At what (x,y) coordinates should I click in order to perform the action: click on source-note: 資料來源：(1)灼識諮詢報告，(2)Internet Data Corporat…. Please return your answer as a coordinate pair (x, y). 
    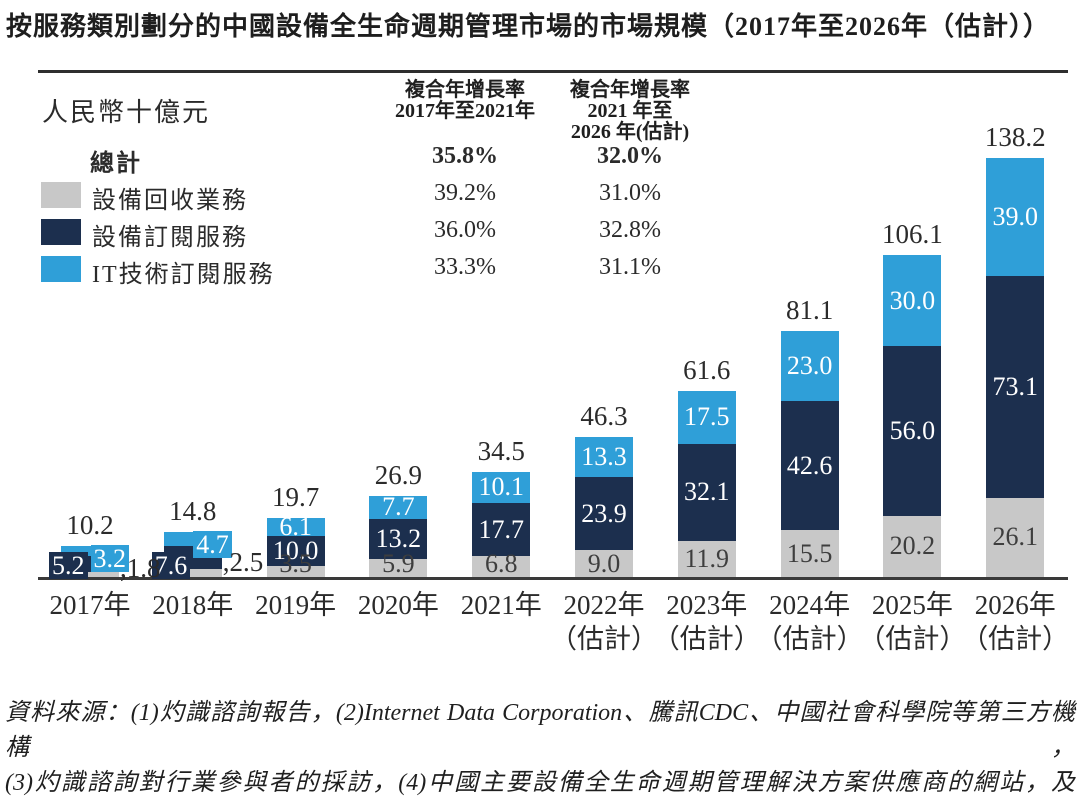
    Looking at the image, I should click on (540, 746).